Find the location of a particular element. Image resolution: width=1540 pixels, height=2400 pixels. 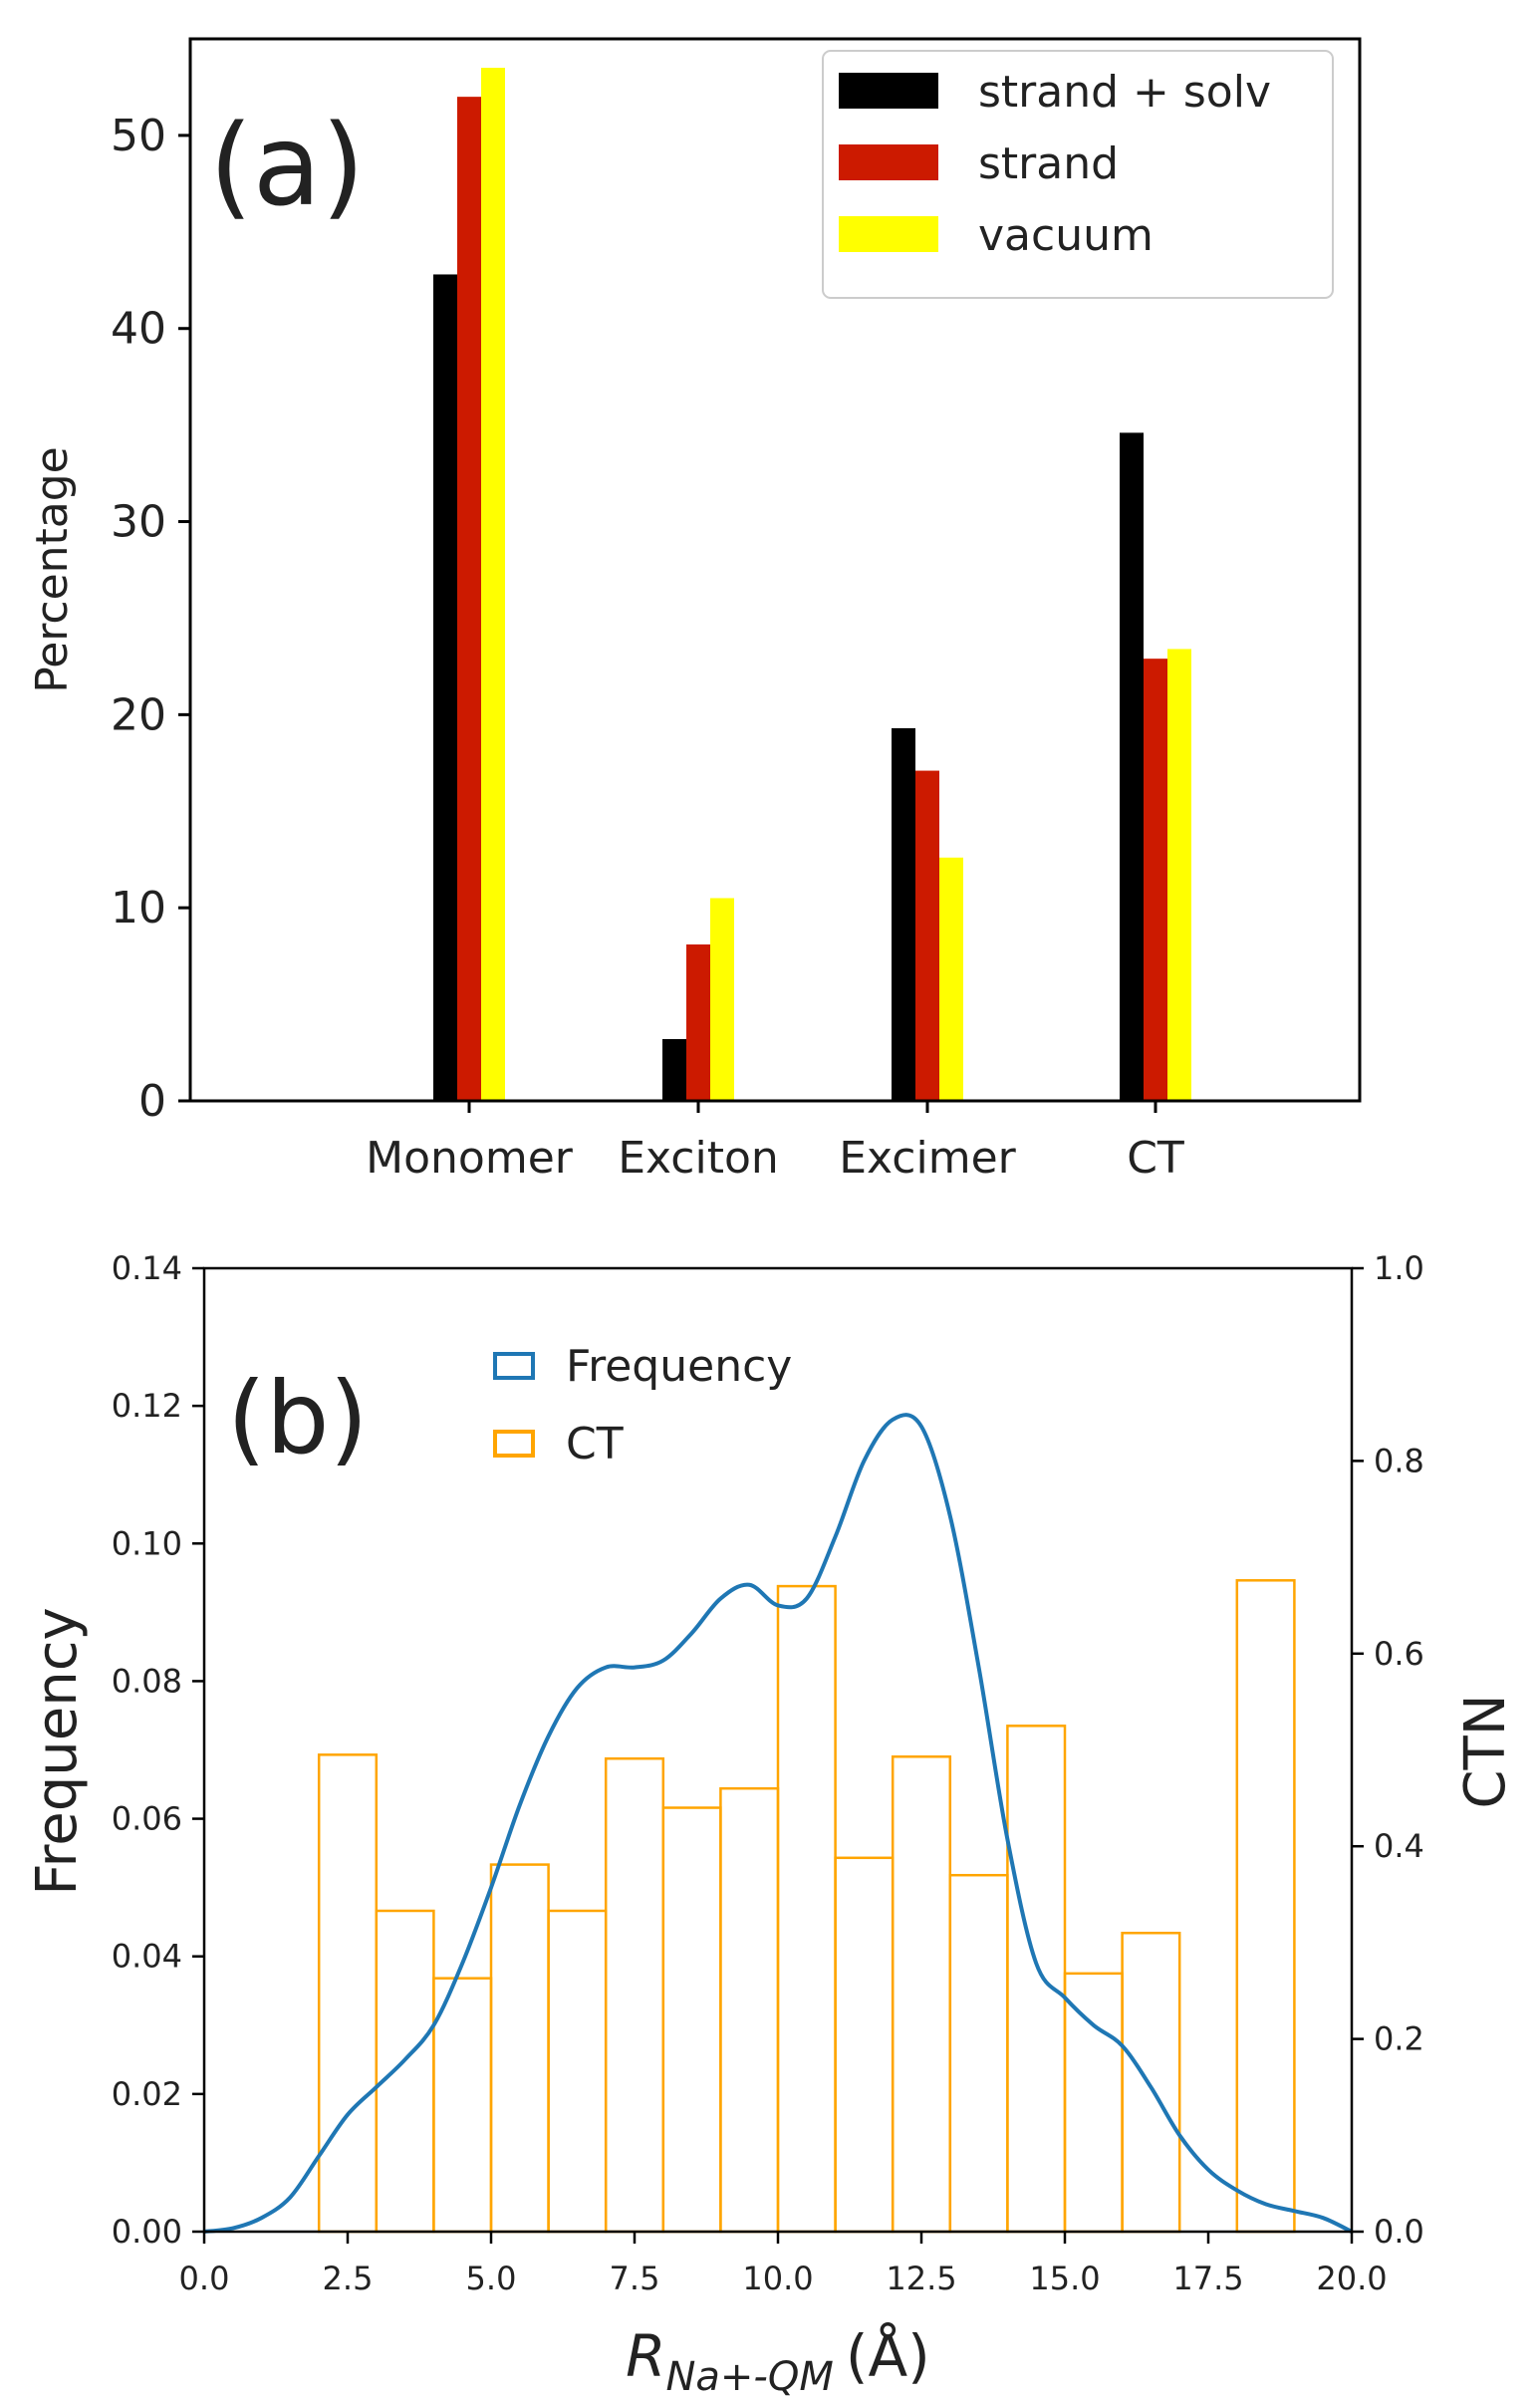

y2tick-label: 0.2 is located at coordinates (1399, 2039).